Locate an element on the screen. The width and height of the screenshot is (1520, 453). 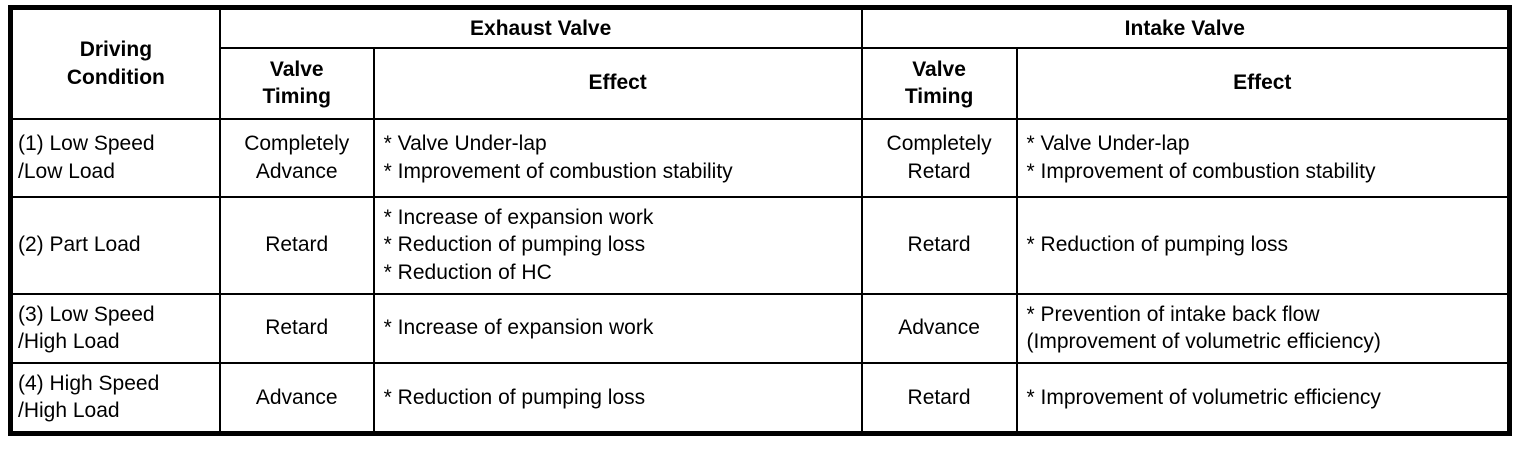
exhaust-effect-cell: * Reduction of pumping loss is located at coordinates (617, 398).